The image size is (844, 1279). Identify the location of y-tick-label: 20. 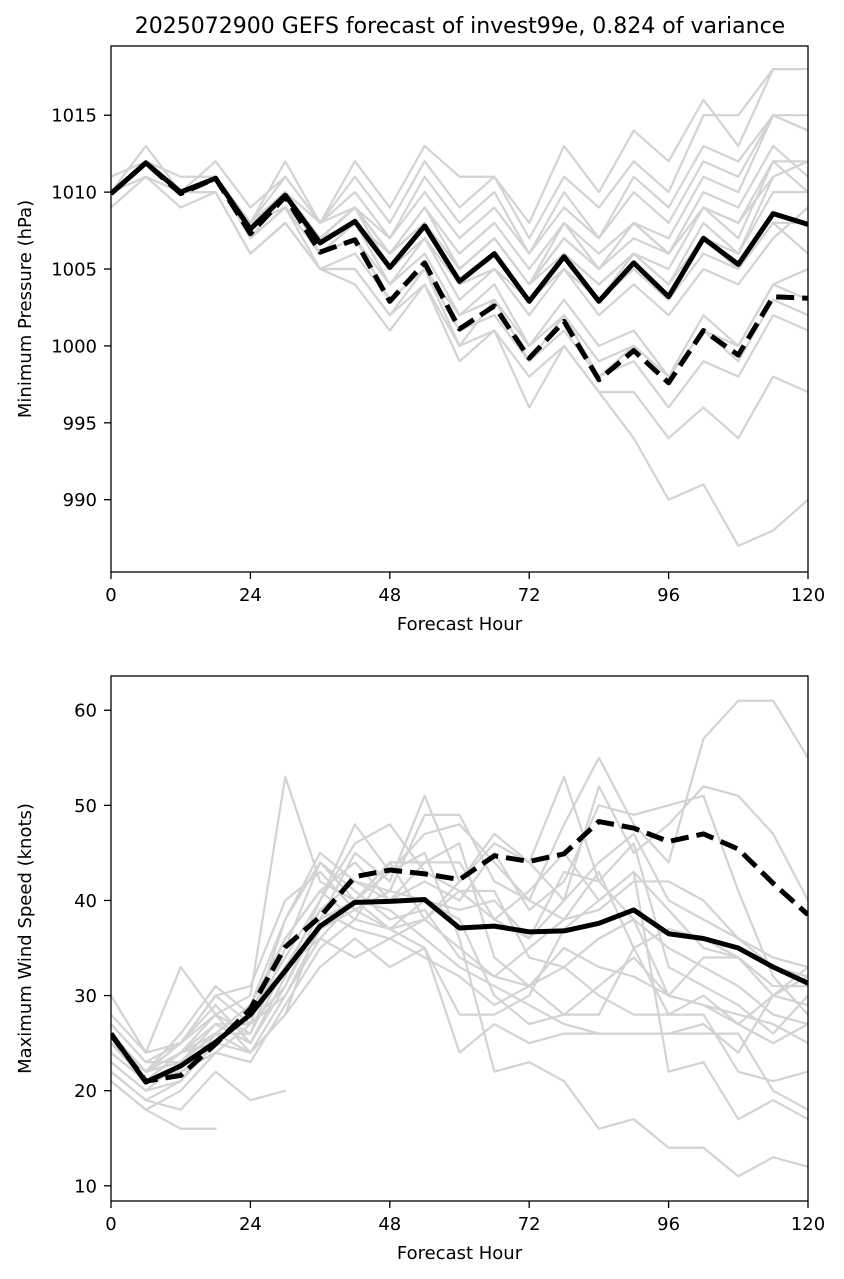
(85, 1091).